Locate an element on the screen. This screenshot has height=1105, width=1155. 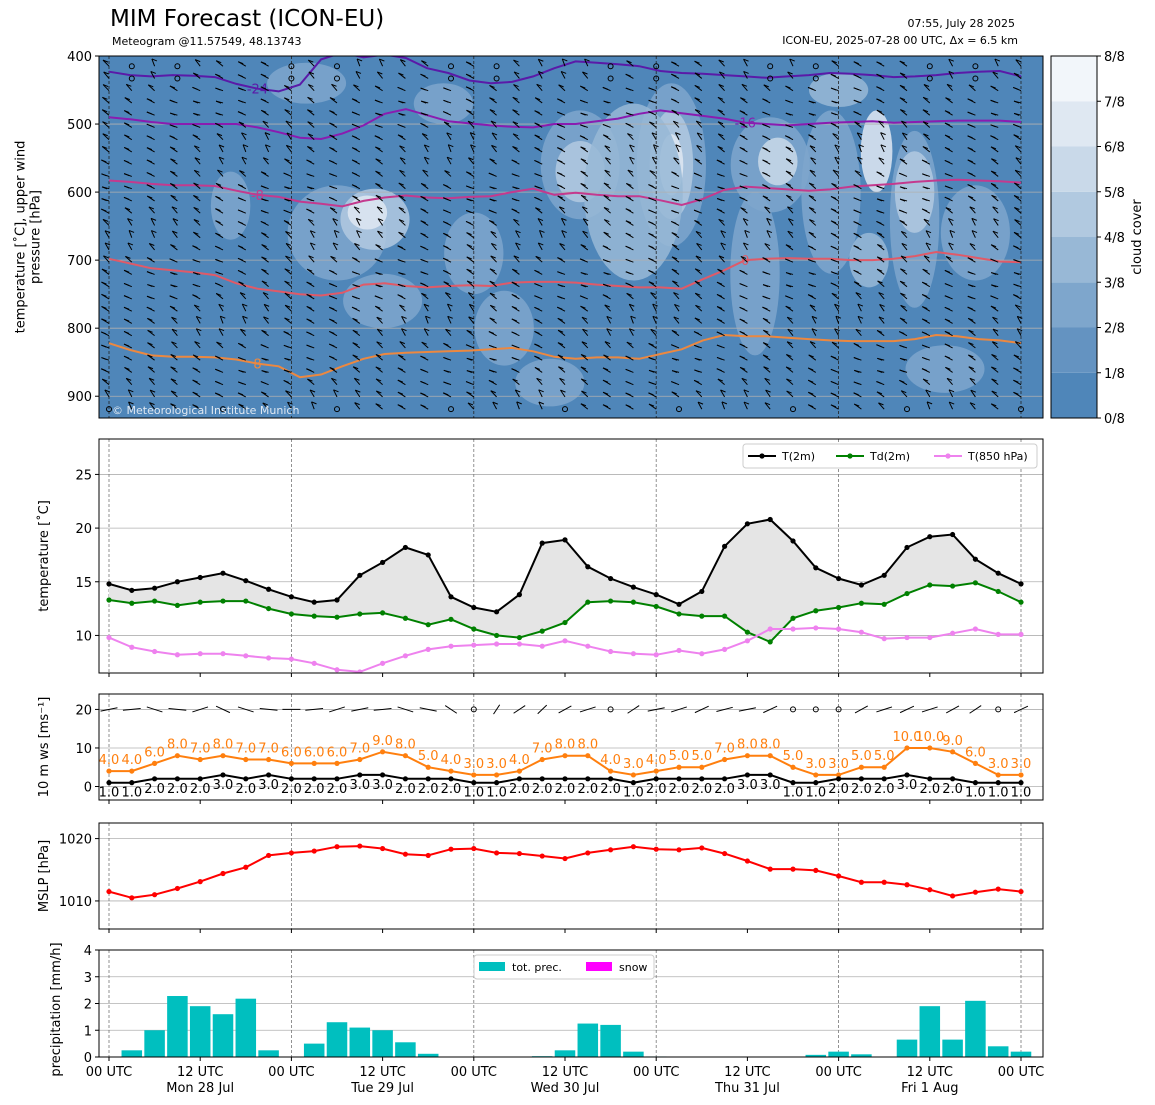
temperature-ylabel: temperature [˚C] is located at coordinates (44, 556).